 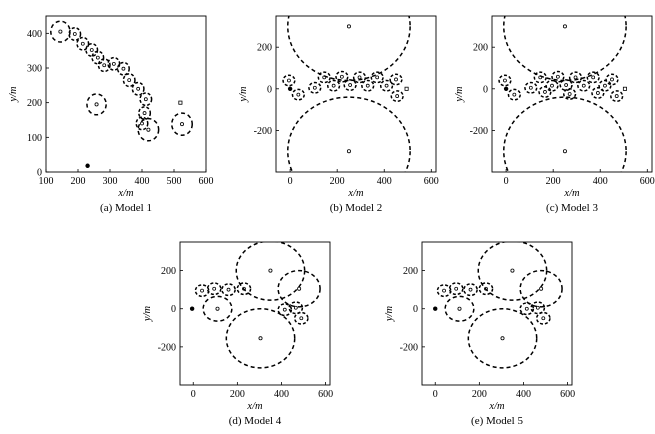 What do you see at coordinates (497, 421) in the screenshot?
I see `panel-caption: (e) Model 5` at bounding box center [497, 421].